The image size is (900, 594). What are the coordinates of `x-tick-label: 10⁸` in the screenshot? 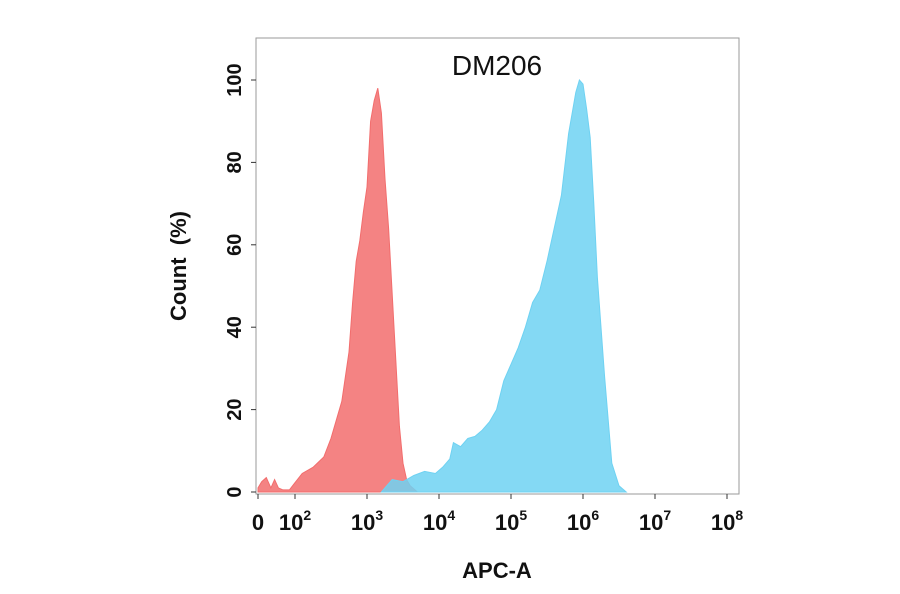 It's located at (727, 521).